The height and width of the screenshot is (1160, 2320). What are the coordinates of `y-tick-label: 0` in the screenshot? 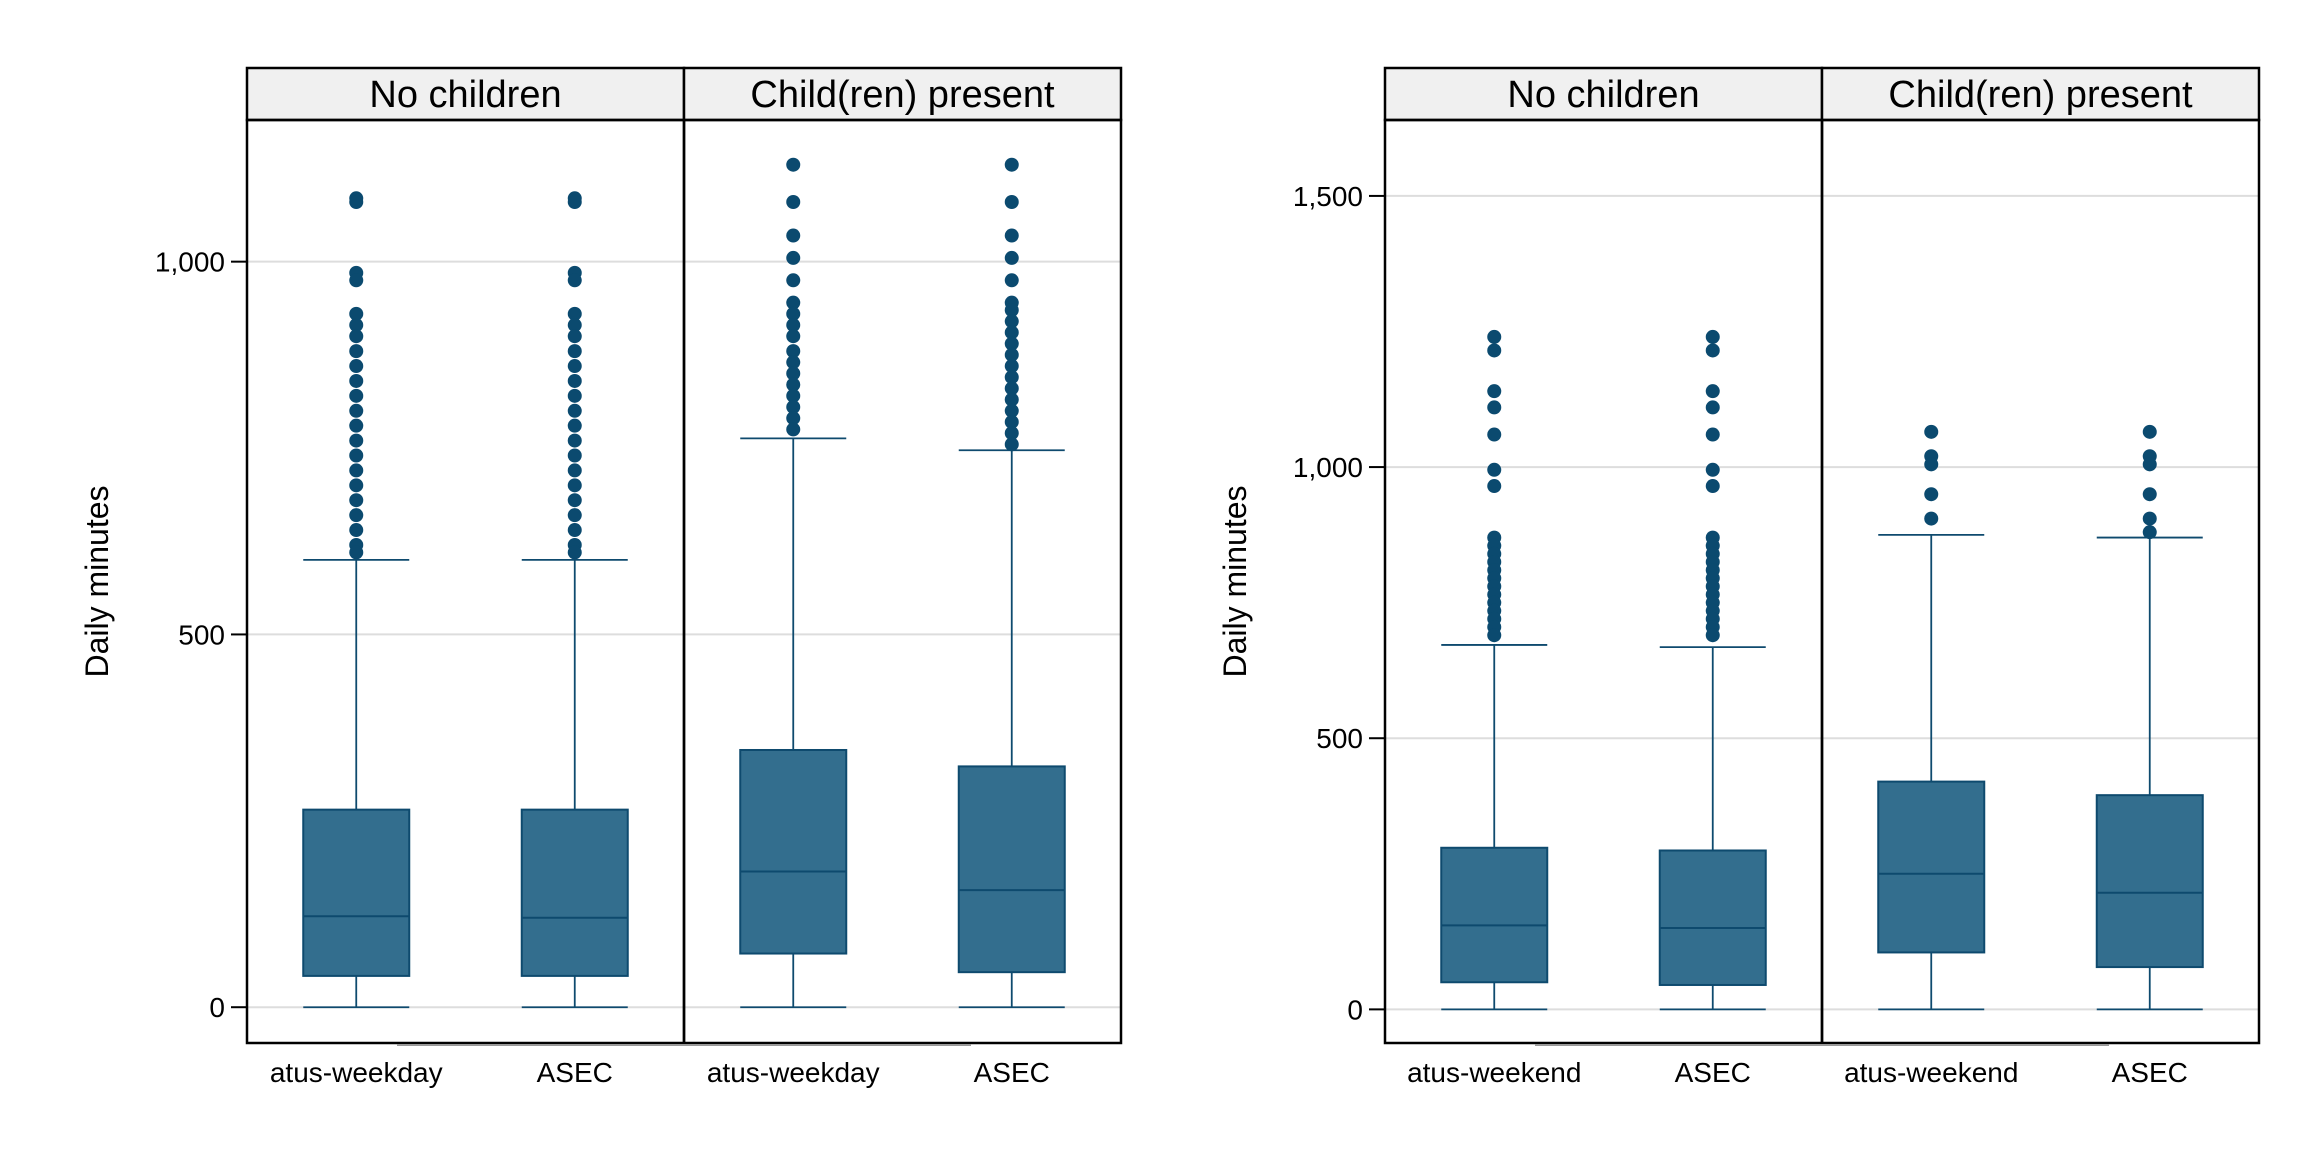 It's located at (217, 1007).